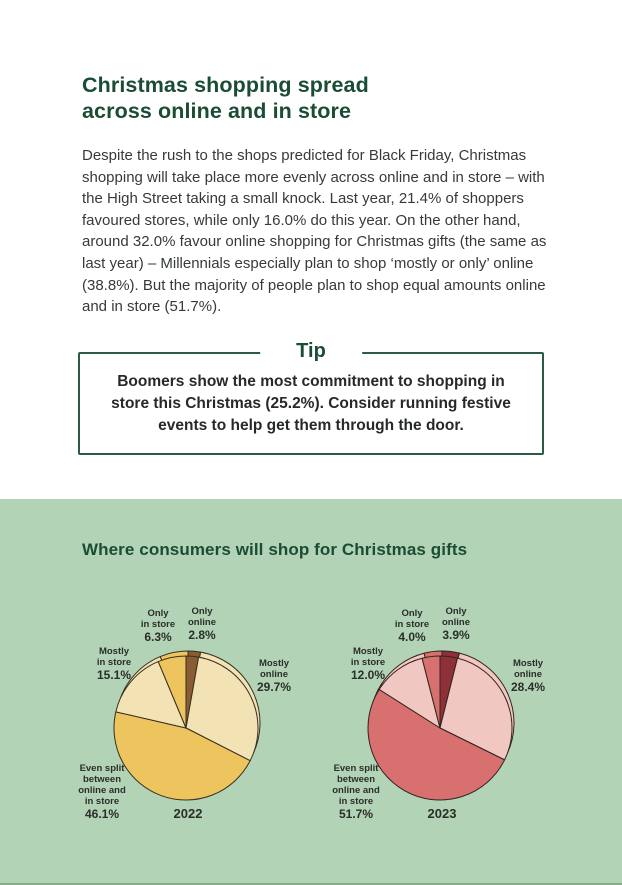  What do you see at coordinates (311, 884) in the screenshot?
I see `section-divider` at bounding box center [311, 884].